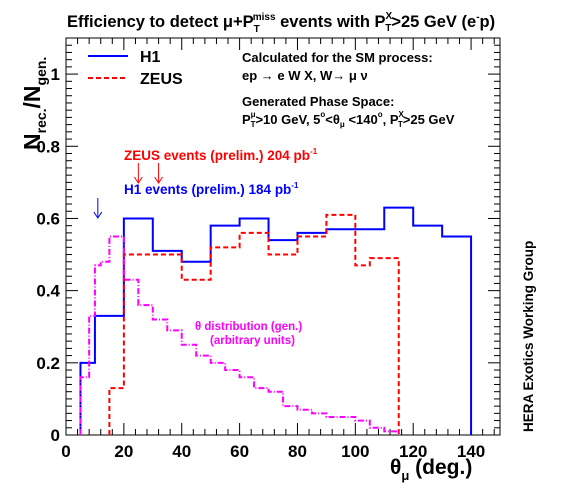 The height and width of the screenshot is (493, 564). What do you see at coordinates (150, 57) in the screenshot?
I see `legend-h1-label: H1` at bounding box center [150, 57].